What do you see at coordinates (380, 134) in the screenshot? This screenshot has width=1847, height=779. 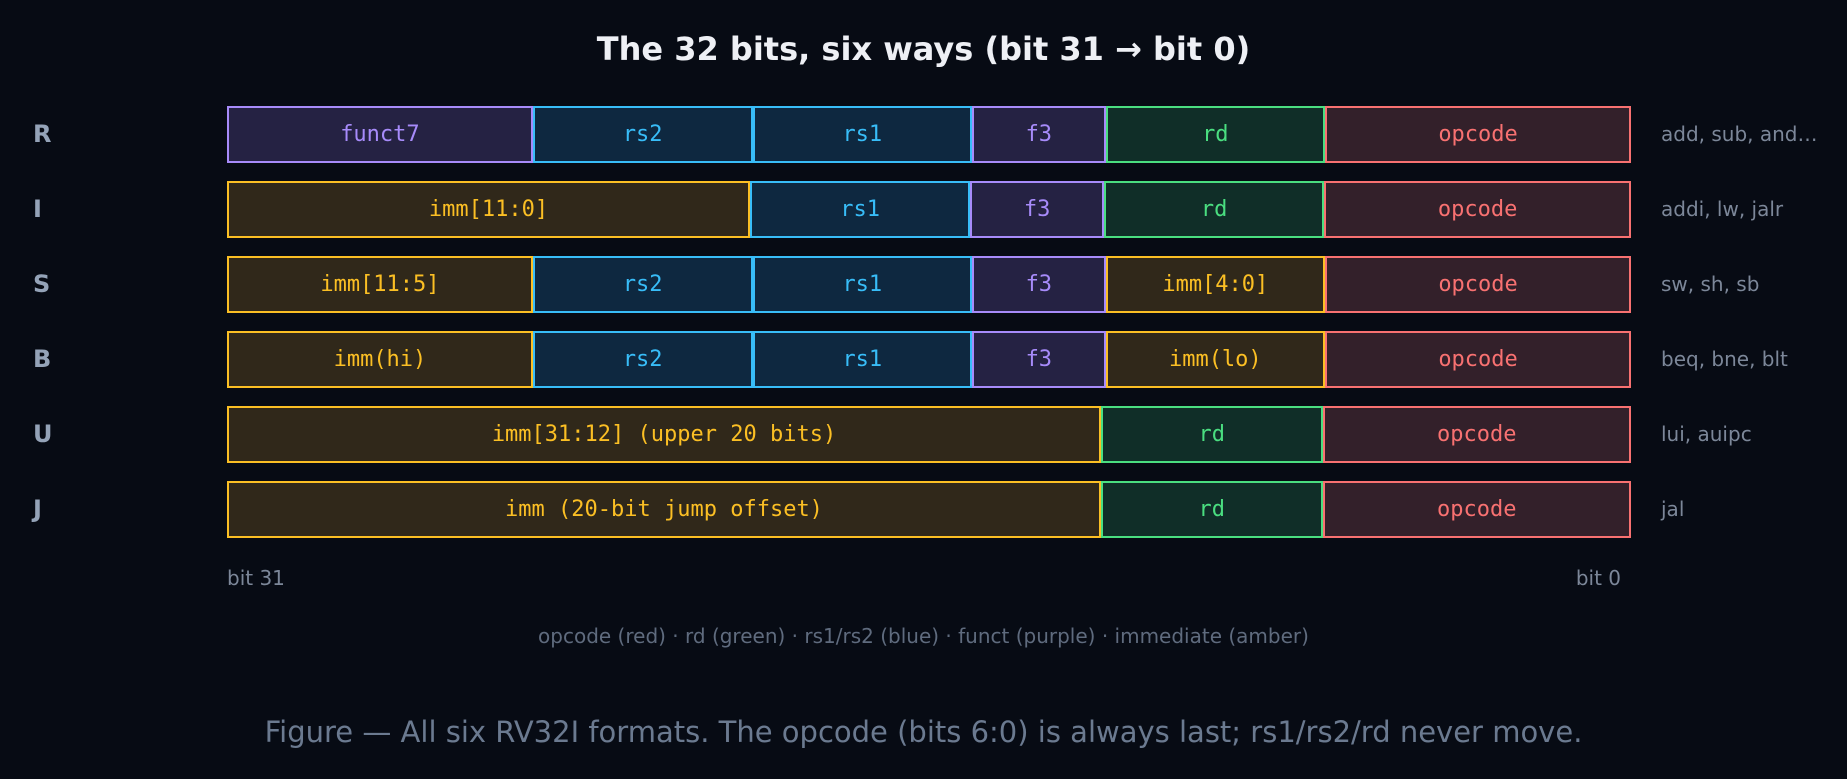 I see `field: funct7` at bounding box center [380, 134].